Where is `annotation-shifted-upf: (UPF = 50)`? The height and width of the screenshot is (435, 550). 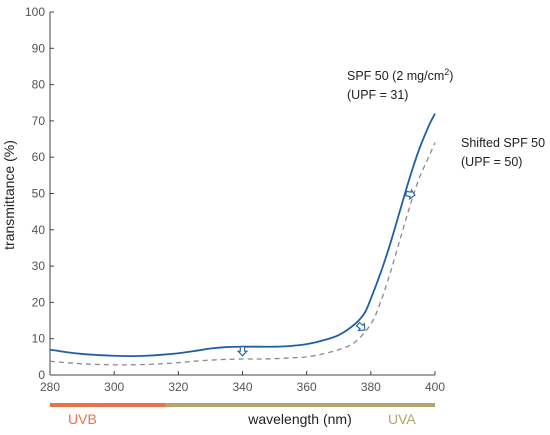
annotation-shifted-upf: (UPF = 50) is located at coordinates (491, 162).